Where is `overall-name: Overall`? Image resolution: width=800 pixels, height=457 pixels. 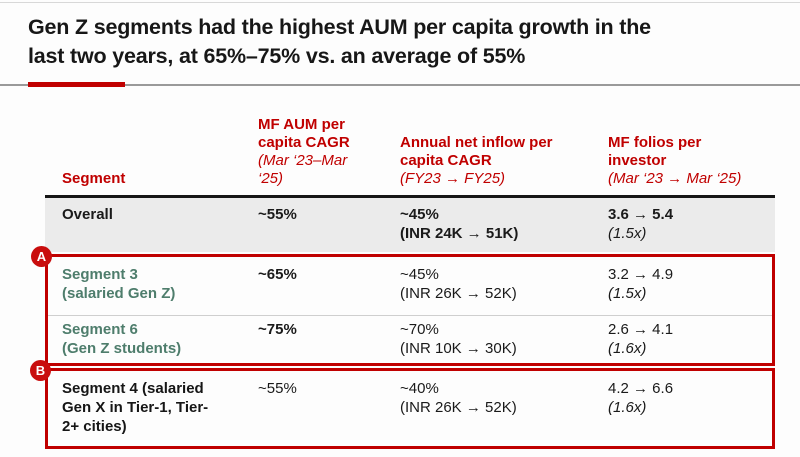
overall-name: Overall is located at coordinates (87, 214).